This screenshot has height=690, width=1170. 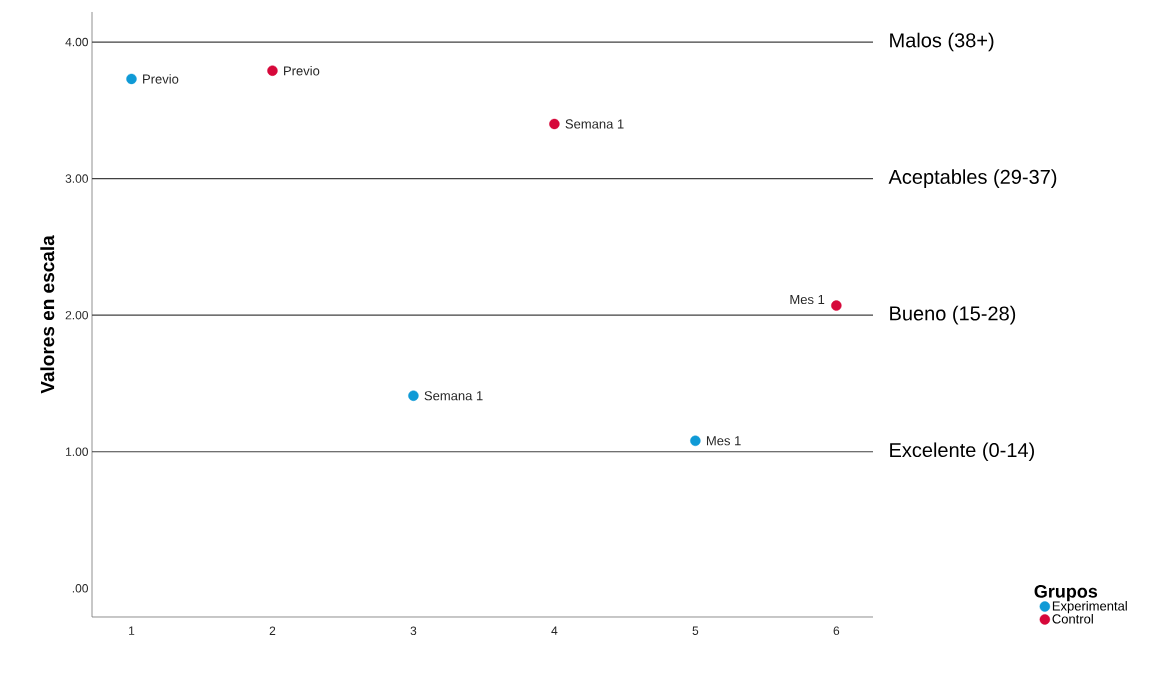 I want to click on x-tick-label: 2, so click(x=272, y=630).